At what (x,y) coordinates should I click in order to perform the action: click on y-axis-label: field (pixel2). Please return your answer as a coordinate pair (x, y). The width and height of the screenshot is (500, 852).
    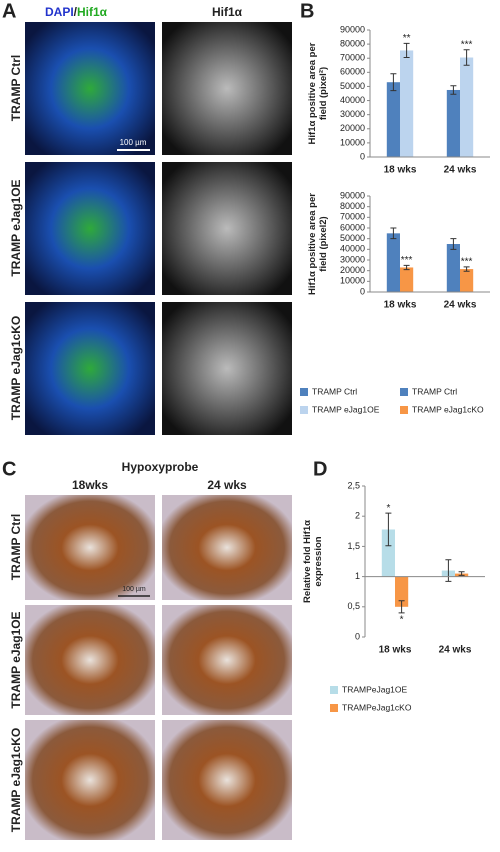
    Looking at the image, I should click on (323, 243).